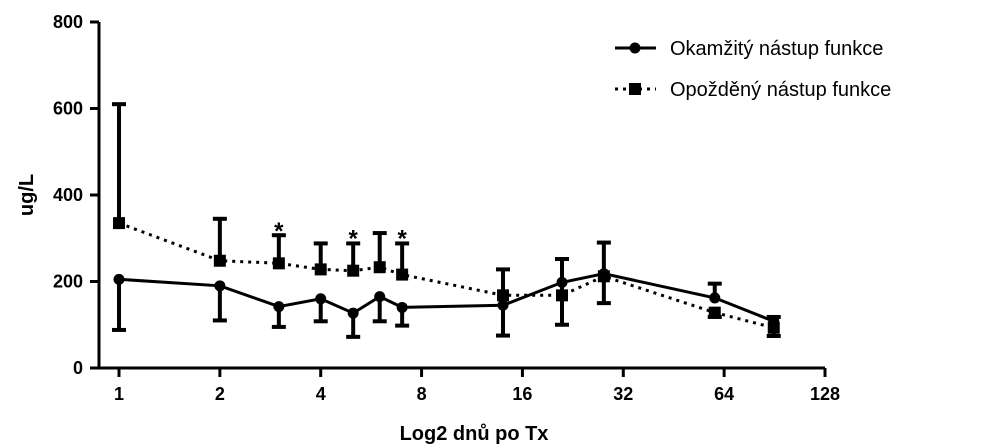 The image size is (987, 448). What do you see at coordinates (776, 49) in the screenshot?
I see `legend-label-okamzity: Okamžitý nástup funkce` at bounding box center [776, 49].